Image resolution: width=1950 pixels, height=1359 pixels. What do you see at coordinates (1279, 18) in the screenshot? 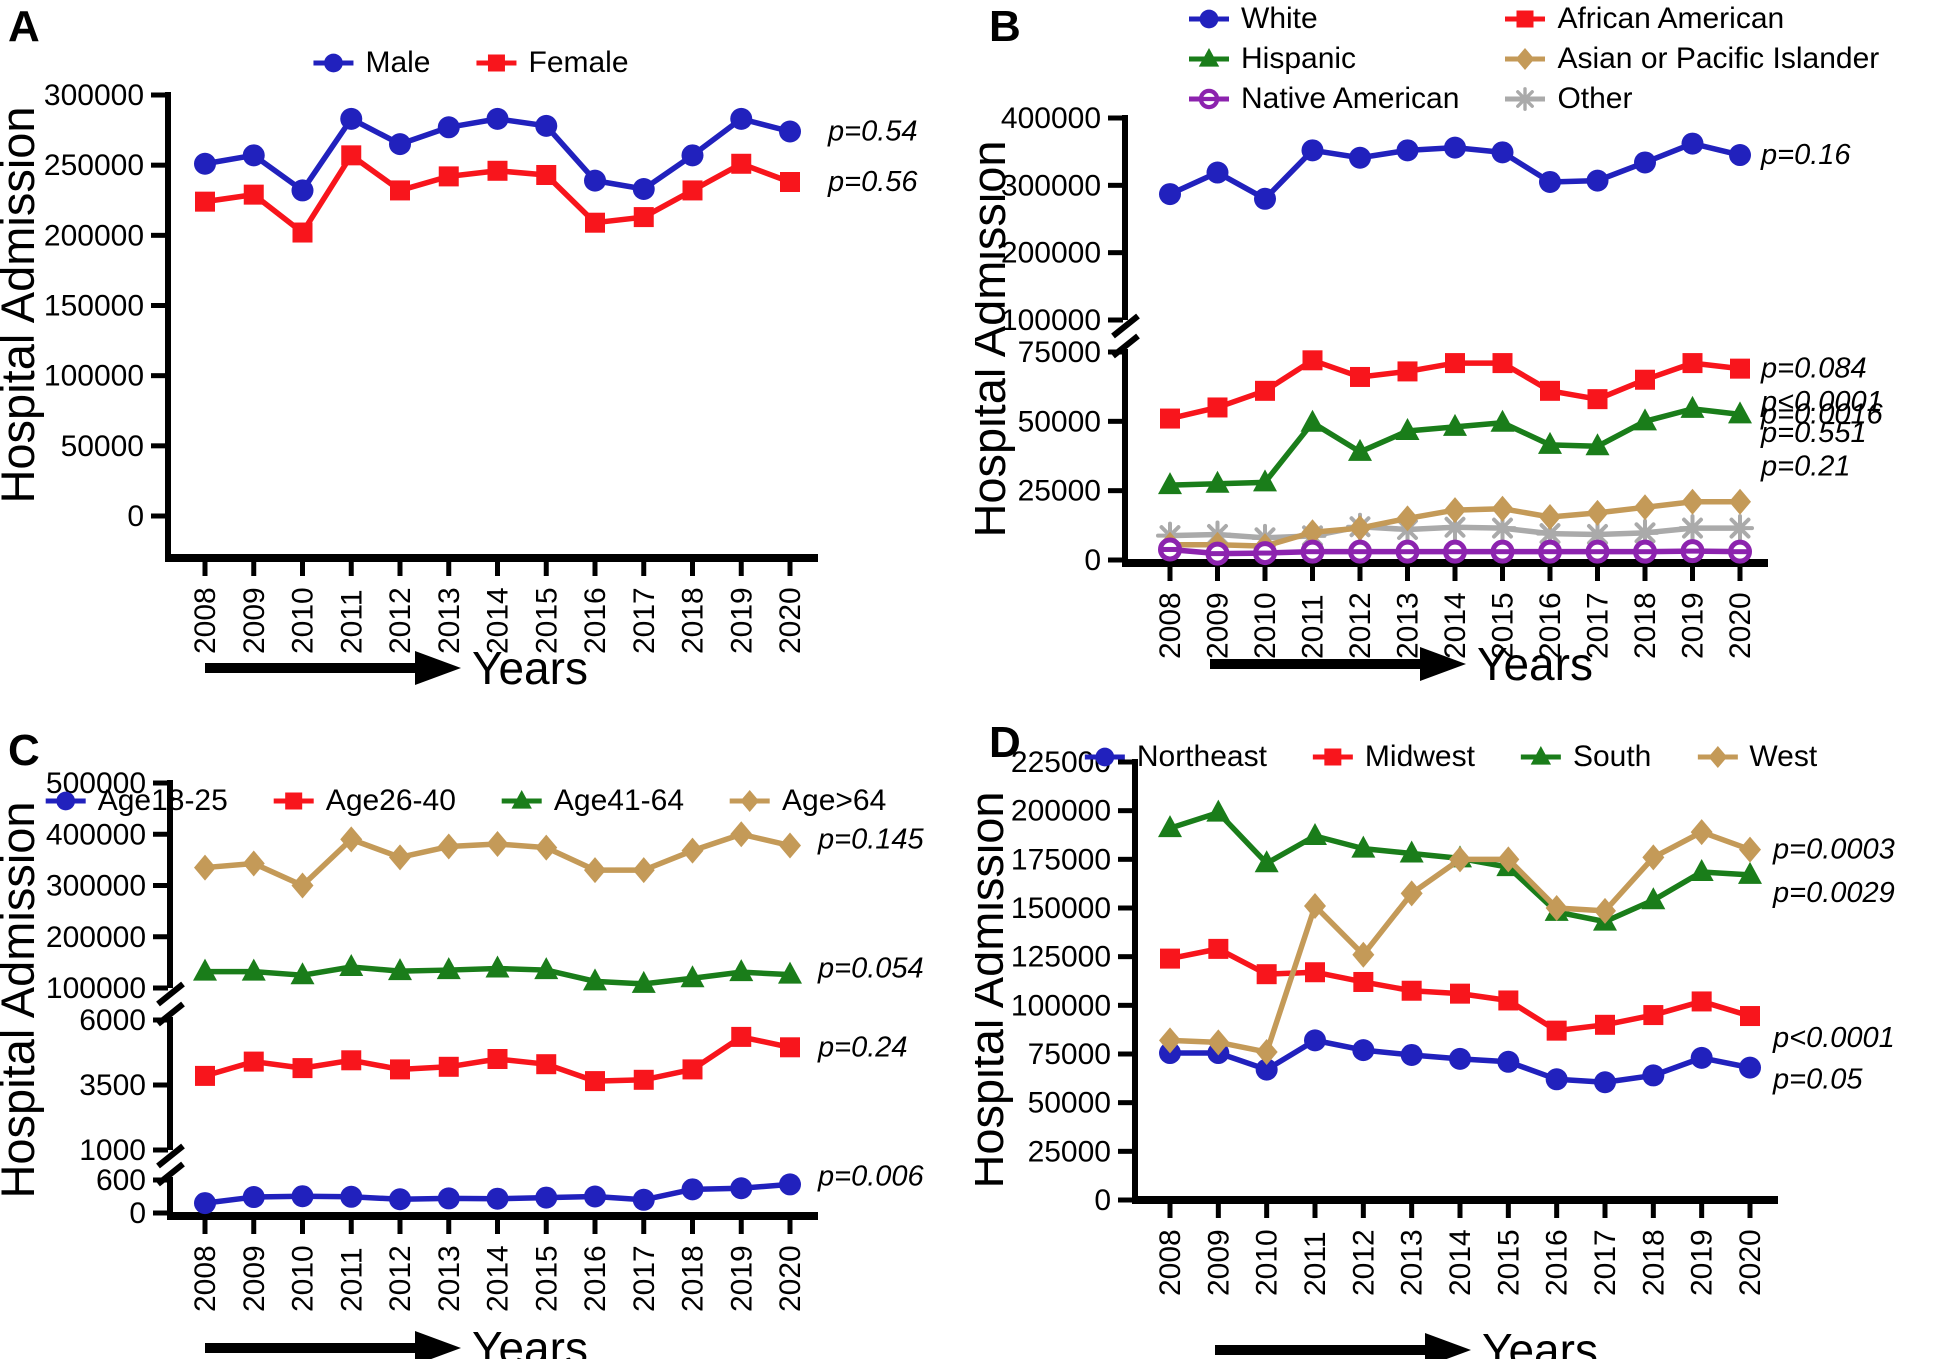
I see `legend-label: White` at bounding box center [1279, 18].